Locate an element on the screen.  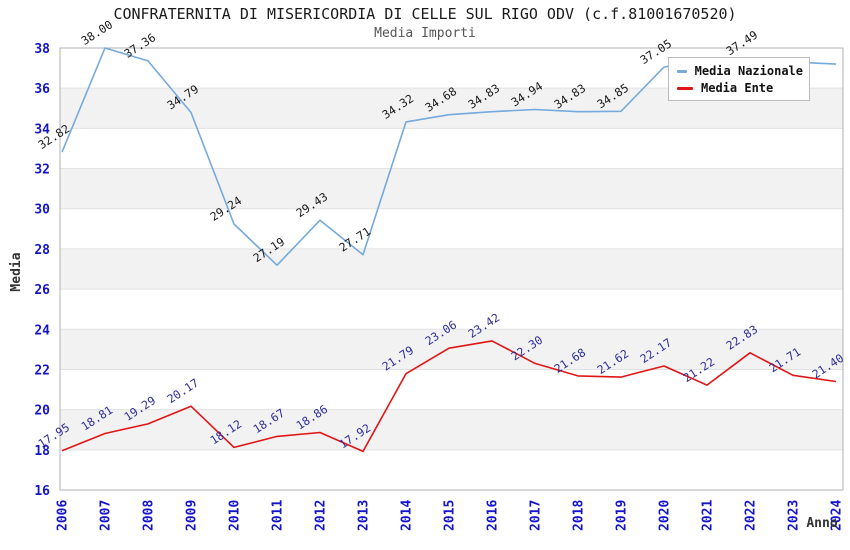
x-tick-label: 2011 is located at coordinates (278, 515).